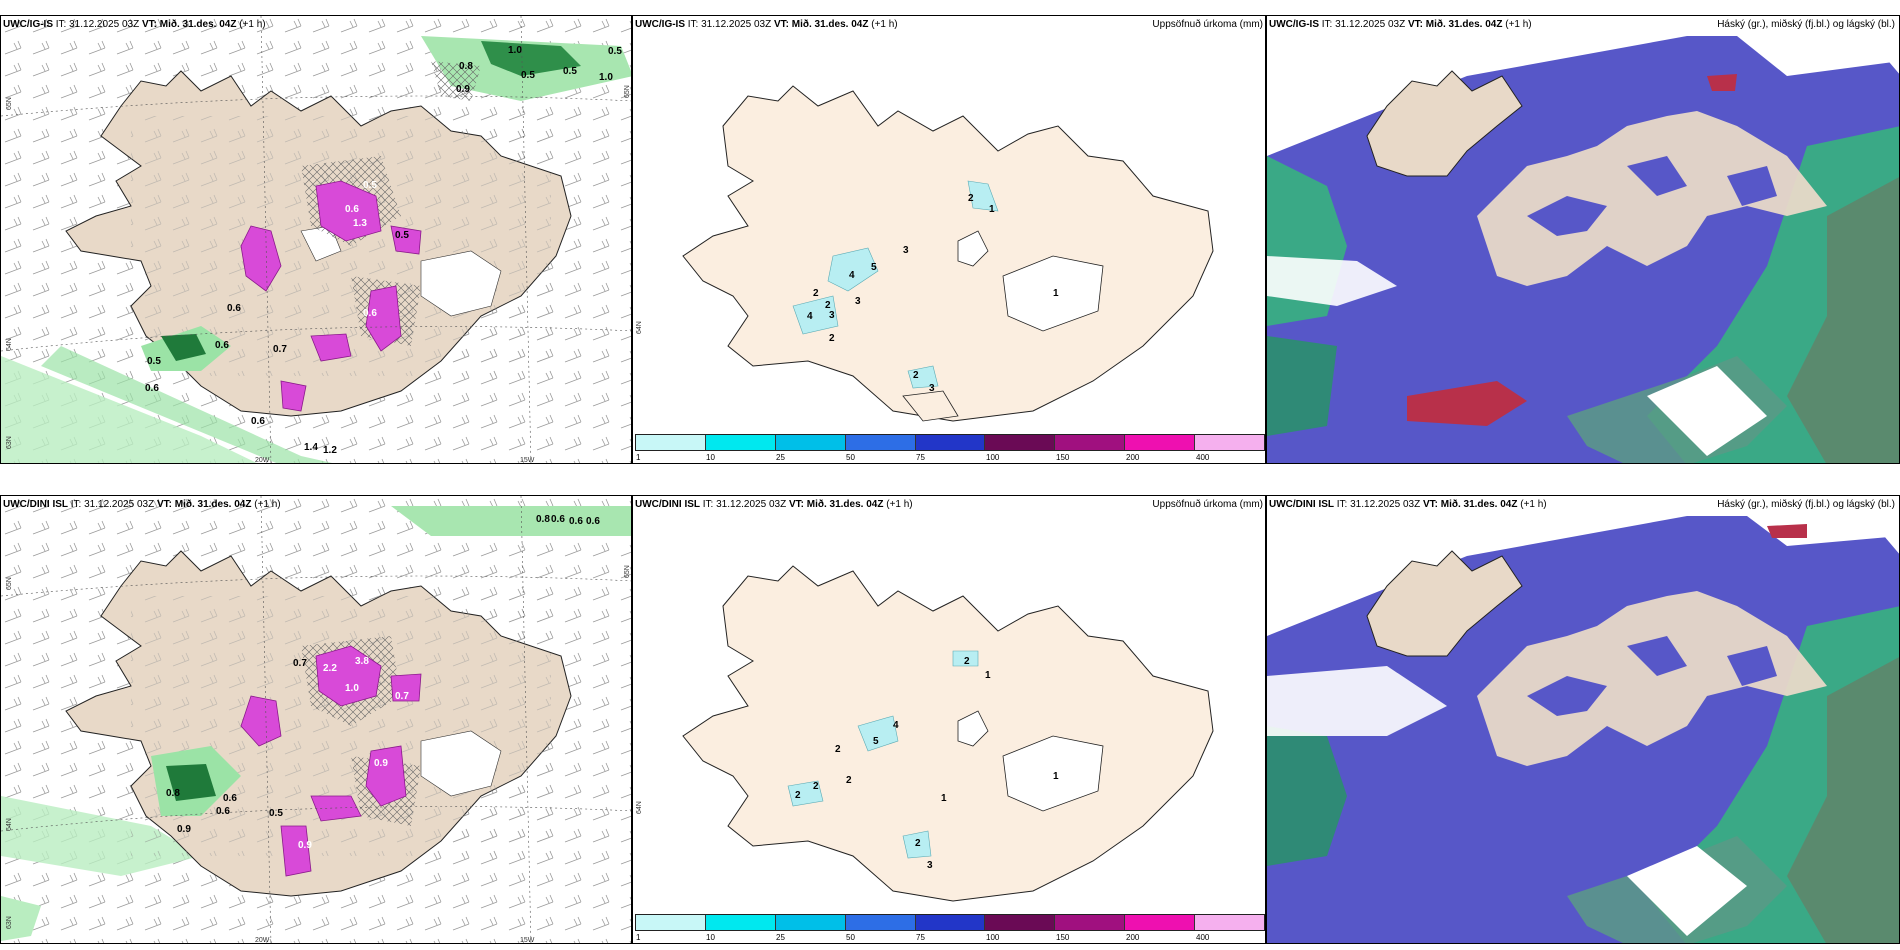 This screenshot has height=950, width=1900. I want to click on row2-wind-label-11: 0.6, so click(230, 798).